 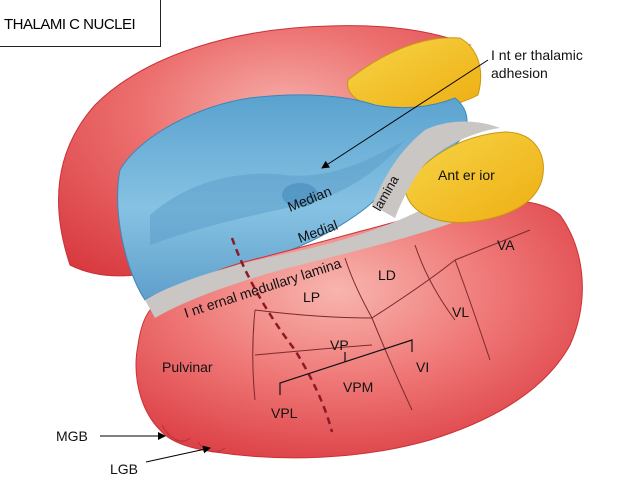 What do you see at coordinates (519, 73) in the screenshot?
I see `label-interthalamic-line2: adhesion` at bounding box center [519, 73].